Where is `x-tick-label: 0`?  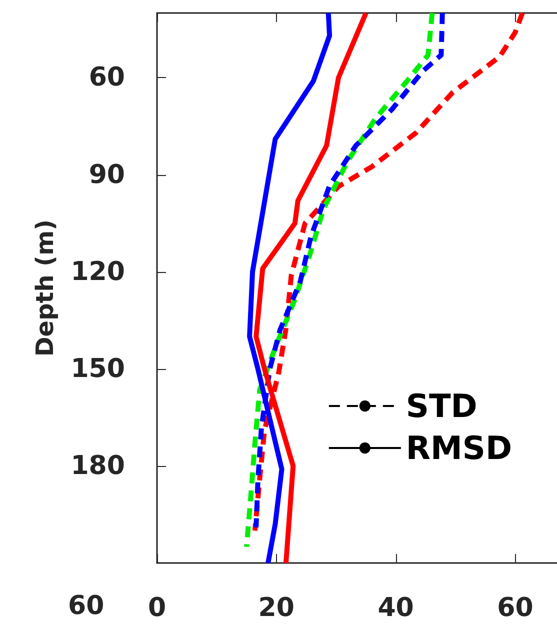 x-tick-label: 0 is located at coordinates (157, 608).